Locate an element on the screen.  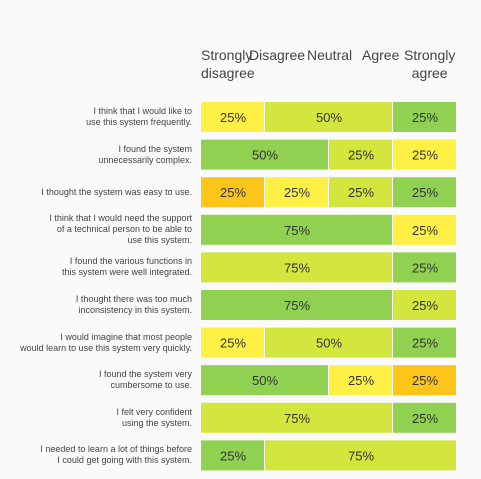
question-label-line: I think that I would need the support is located at coordinates (120, 218).